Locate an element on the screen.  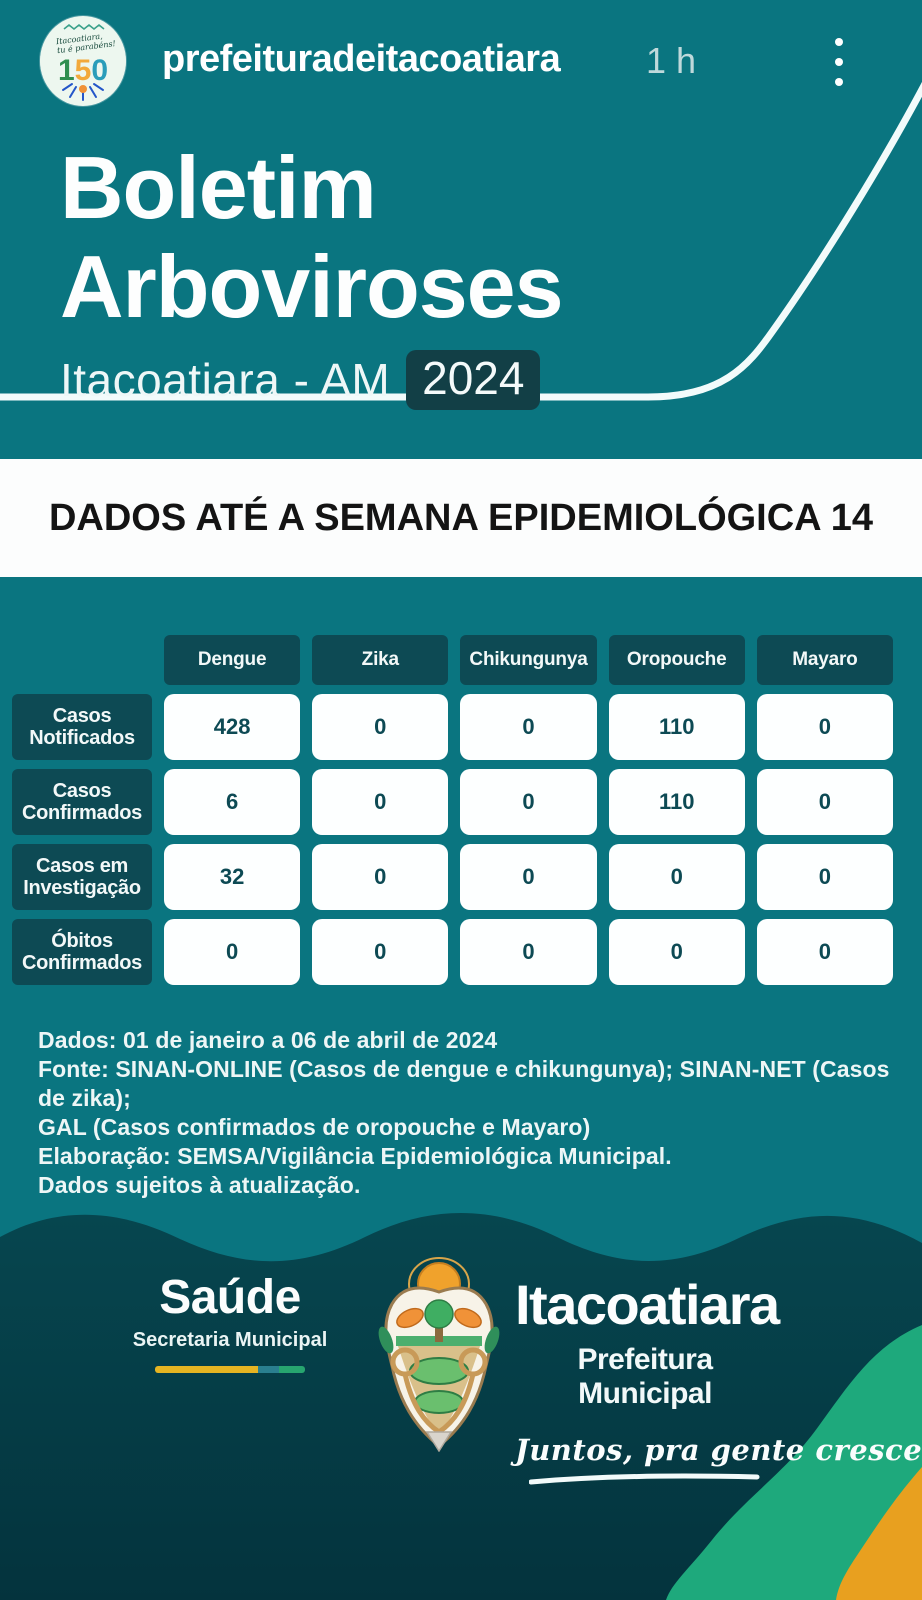
row-label-casos-investigacao: Casos em Investigação is located at coordinates (82, 877).